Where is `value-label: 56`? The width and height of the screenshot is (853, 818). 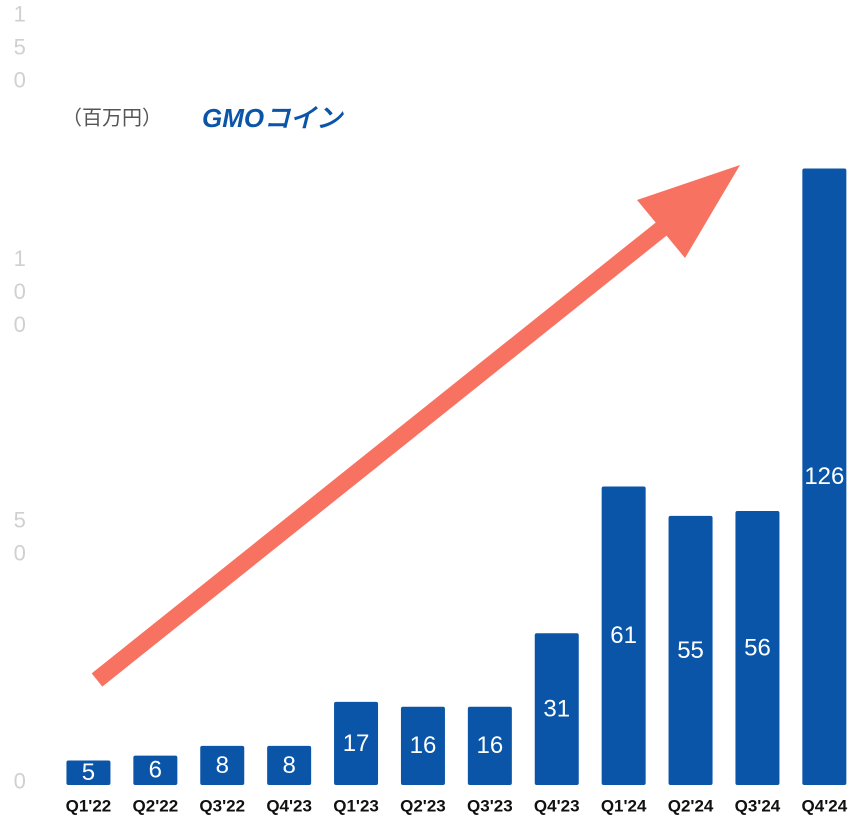
value-label: 56 is located at coordinates (757, 647).